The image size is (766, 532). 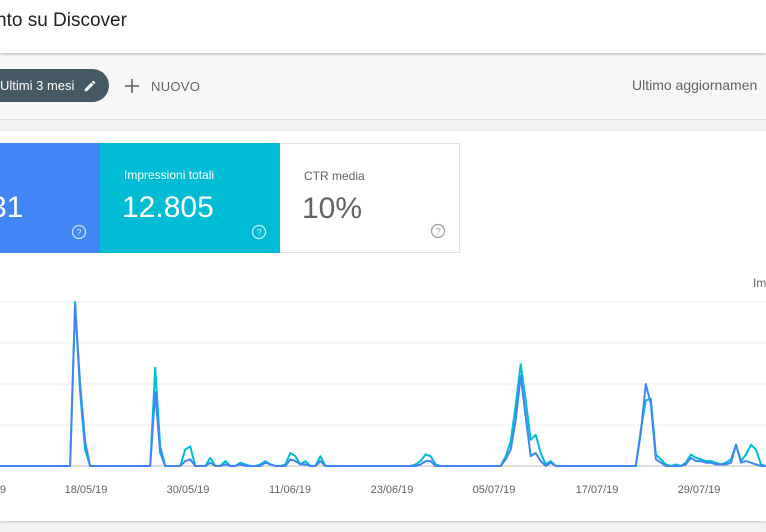 I want to click on clicks-value: 31, so click(x=12, y=207).